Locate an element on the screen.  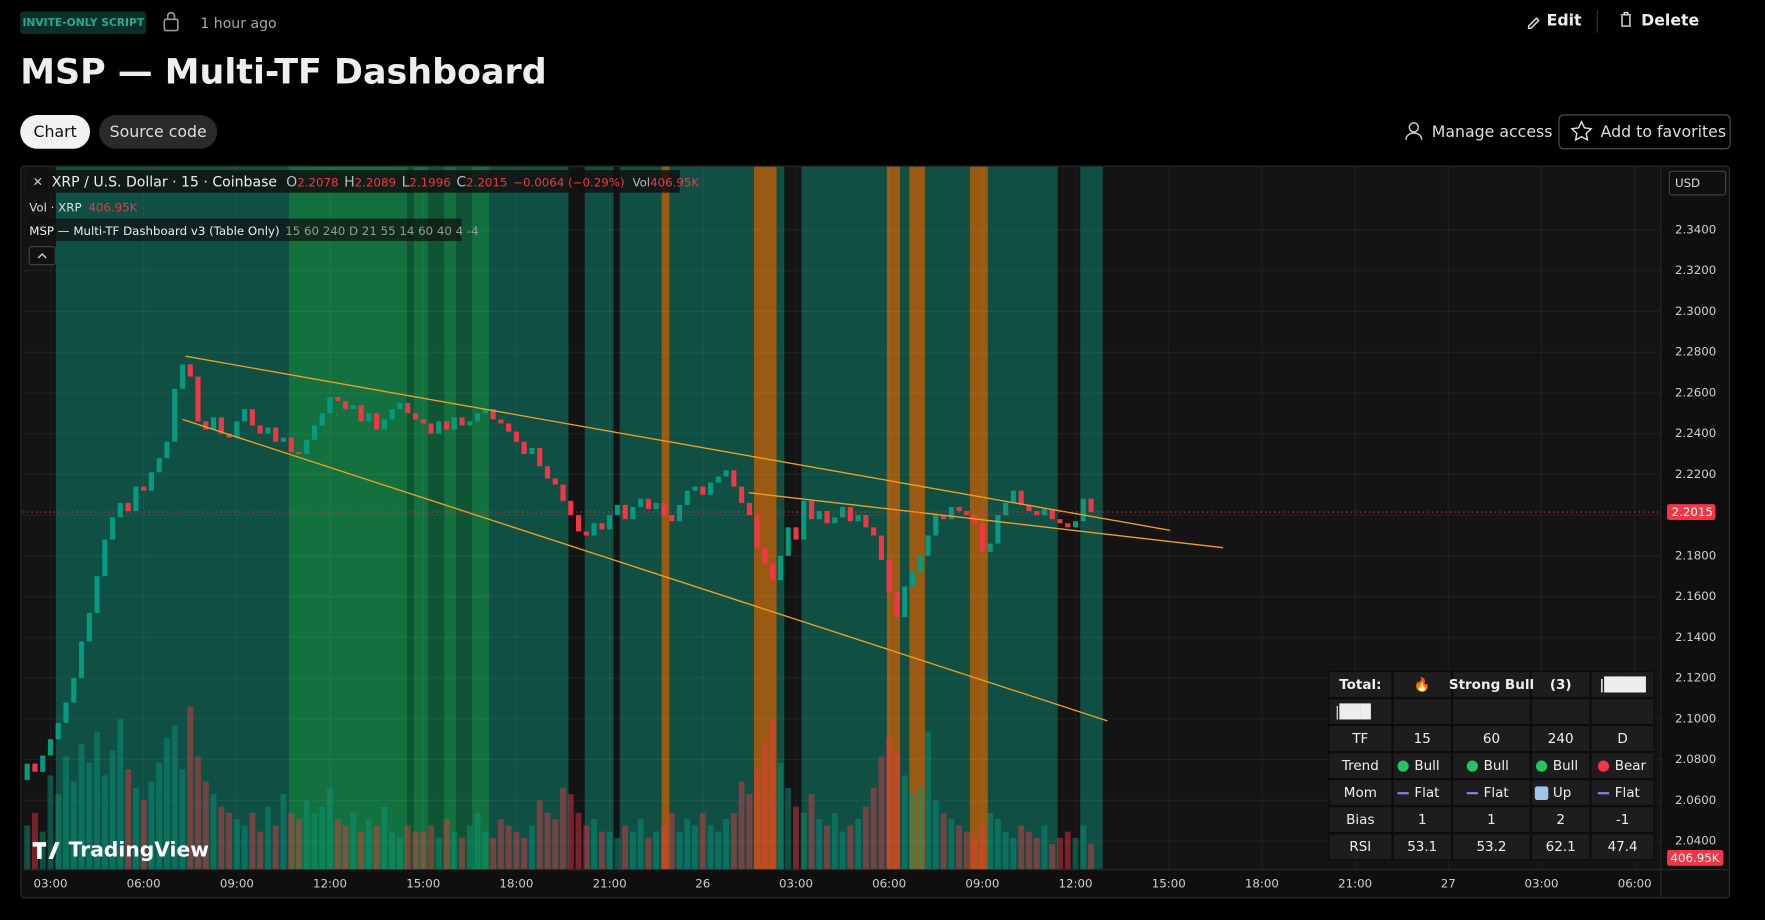
table-text: Flat is located at coordinates (1627, 793).